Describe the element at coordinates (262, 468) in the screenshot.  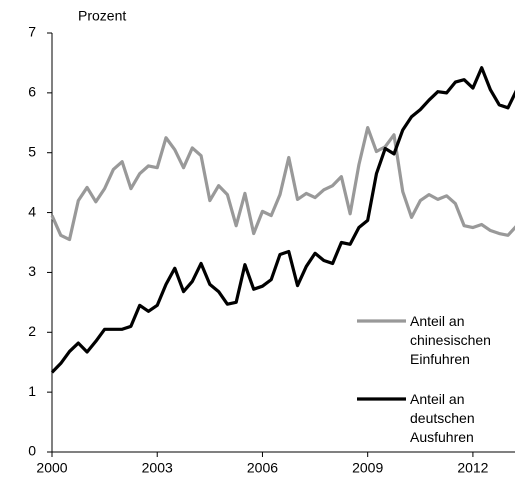
I see `x-tick-label: 2006` at that location.